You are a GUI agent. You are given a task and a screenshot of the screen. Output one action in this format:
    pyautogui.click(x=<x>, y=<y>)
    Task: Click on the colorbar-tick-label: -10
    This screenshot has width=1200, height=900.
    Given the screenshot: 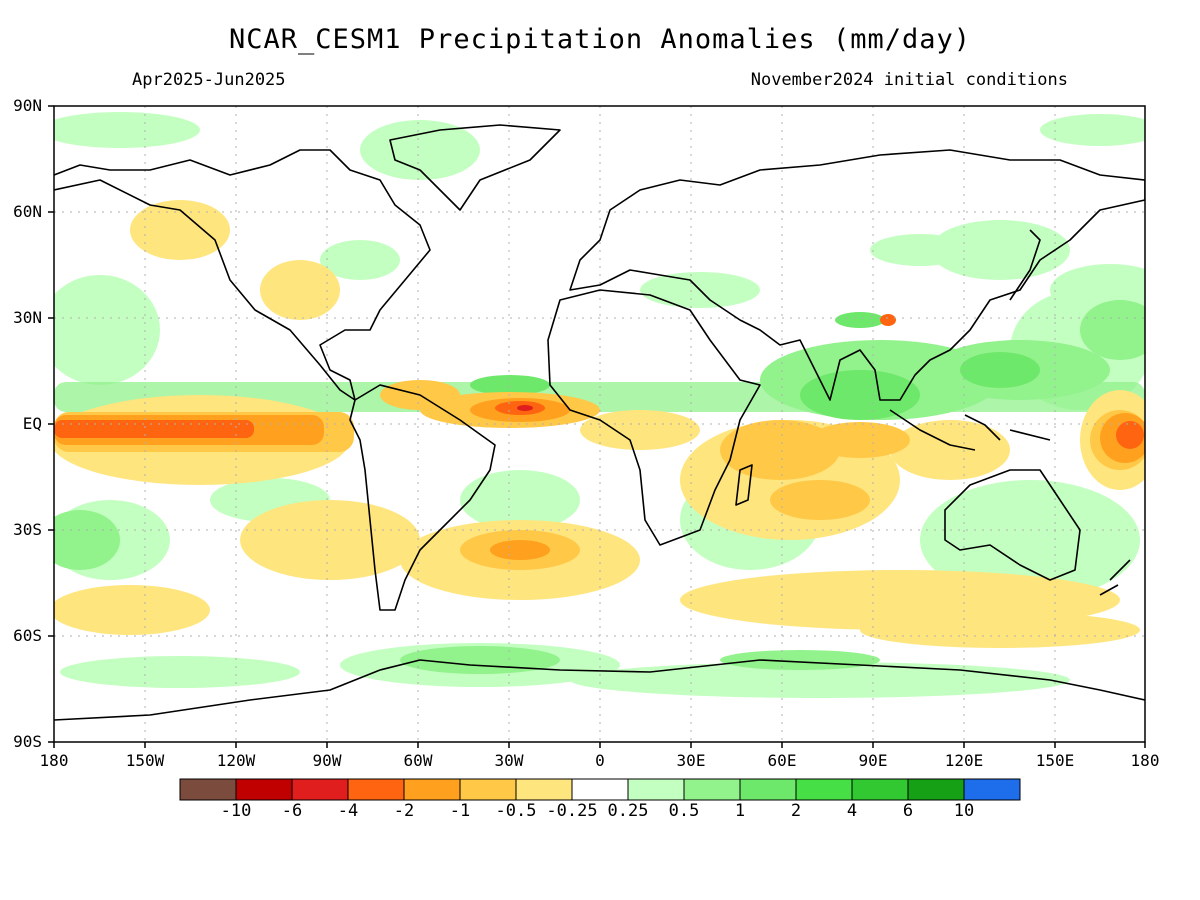 What is the action you would take?
    pyautogui.click(x=236, y=811)
    